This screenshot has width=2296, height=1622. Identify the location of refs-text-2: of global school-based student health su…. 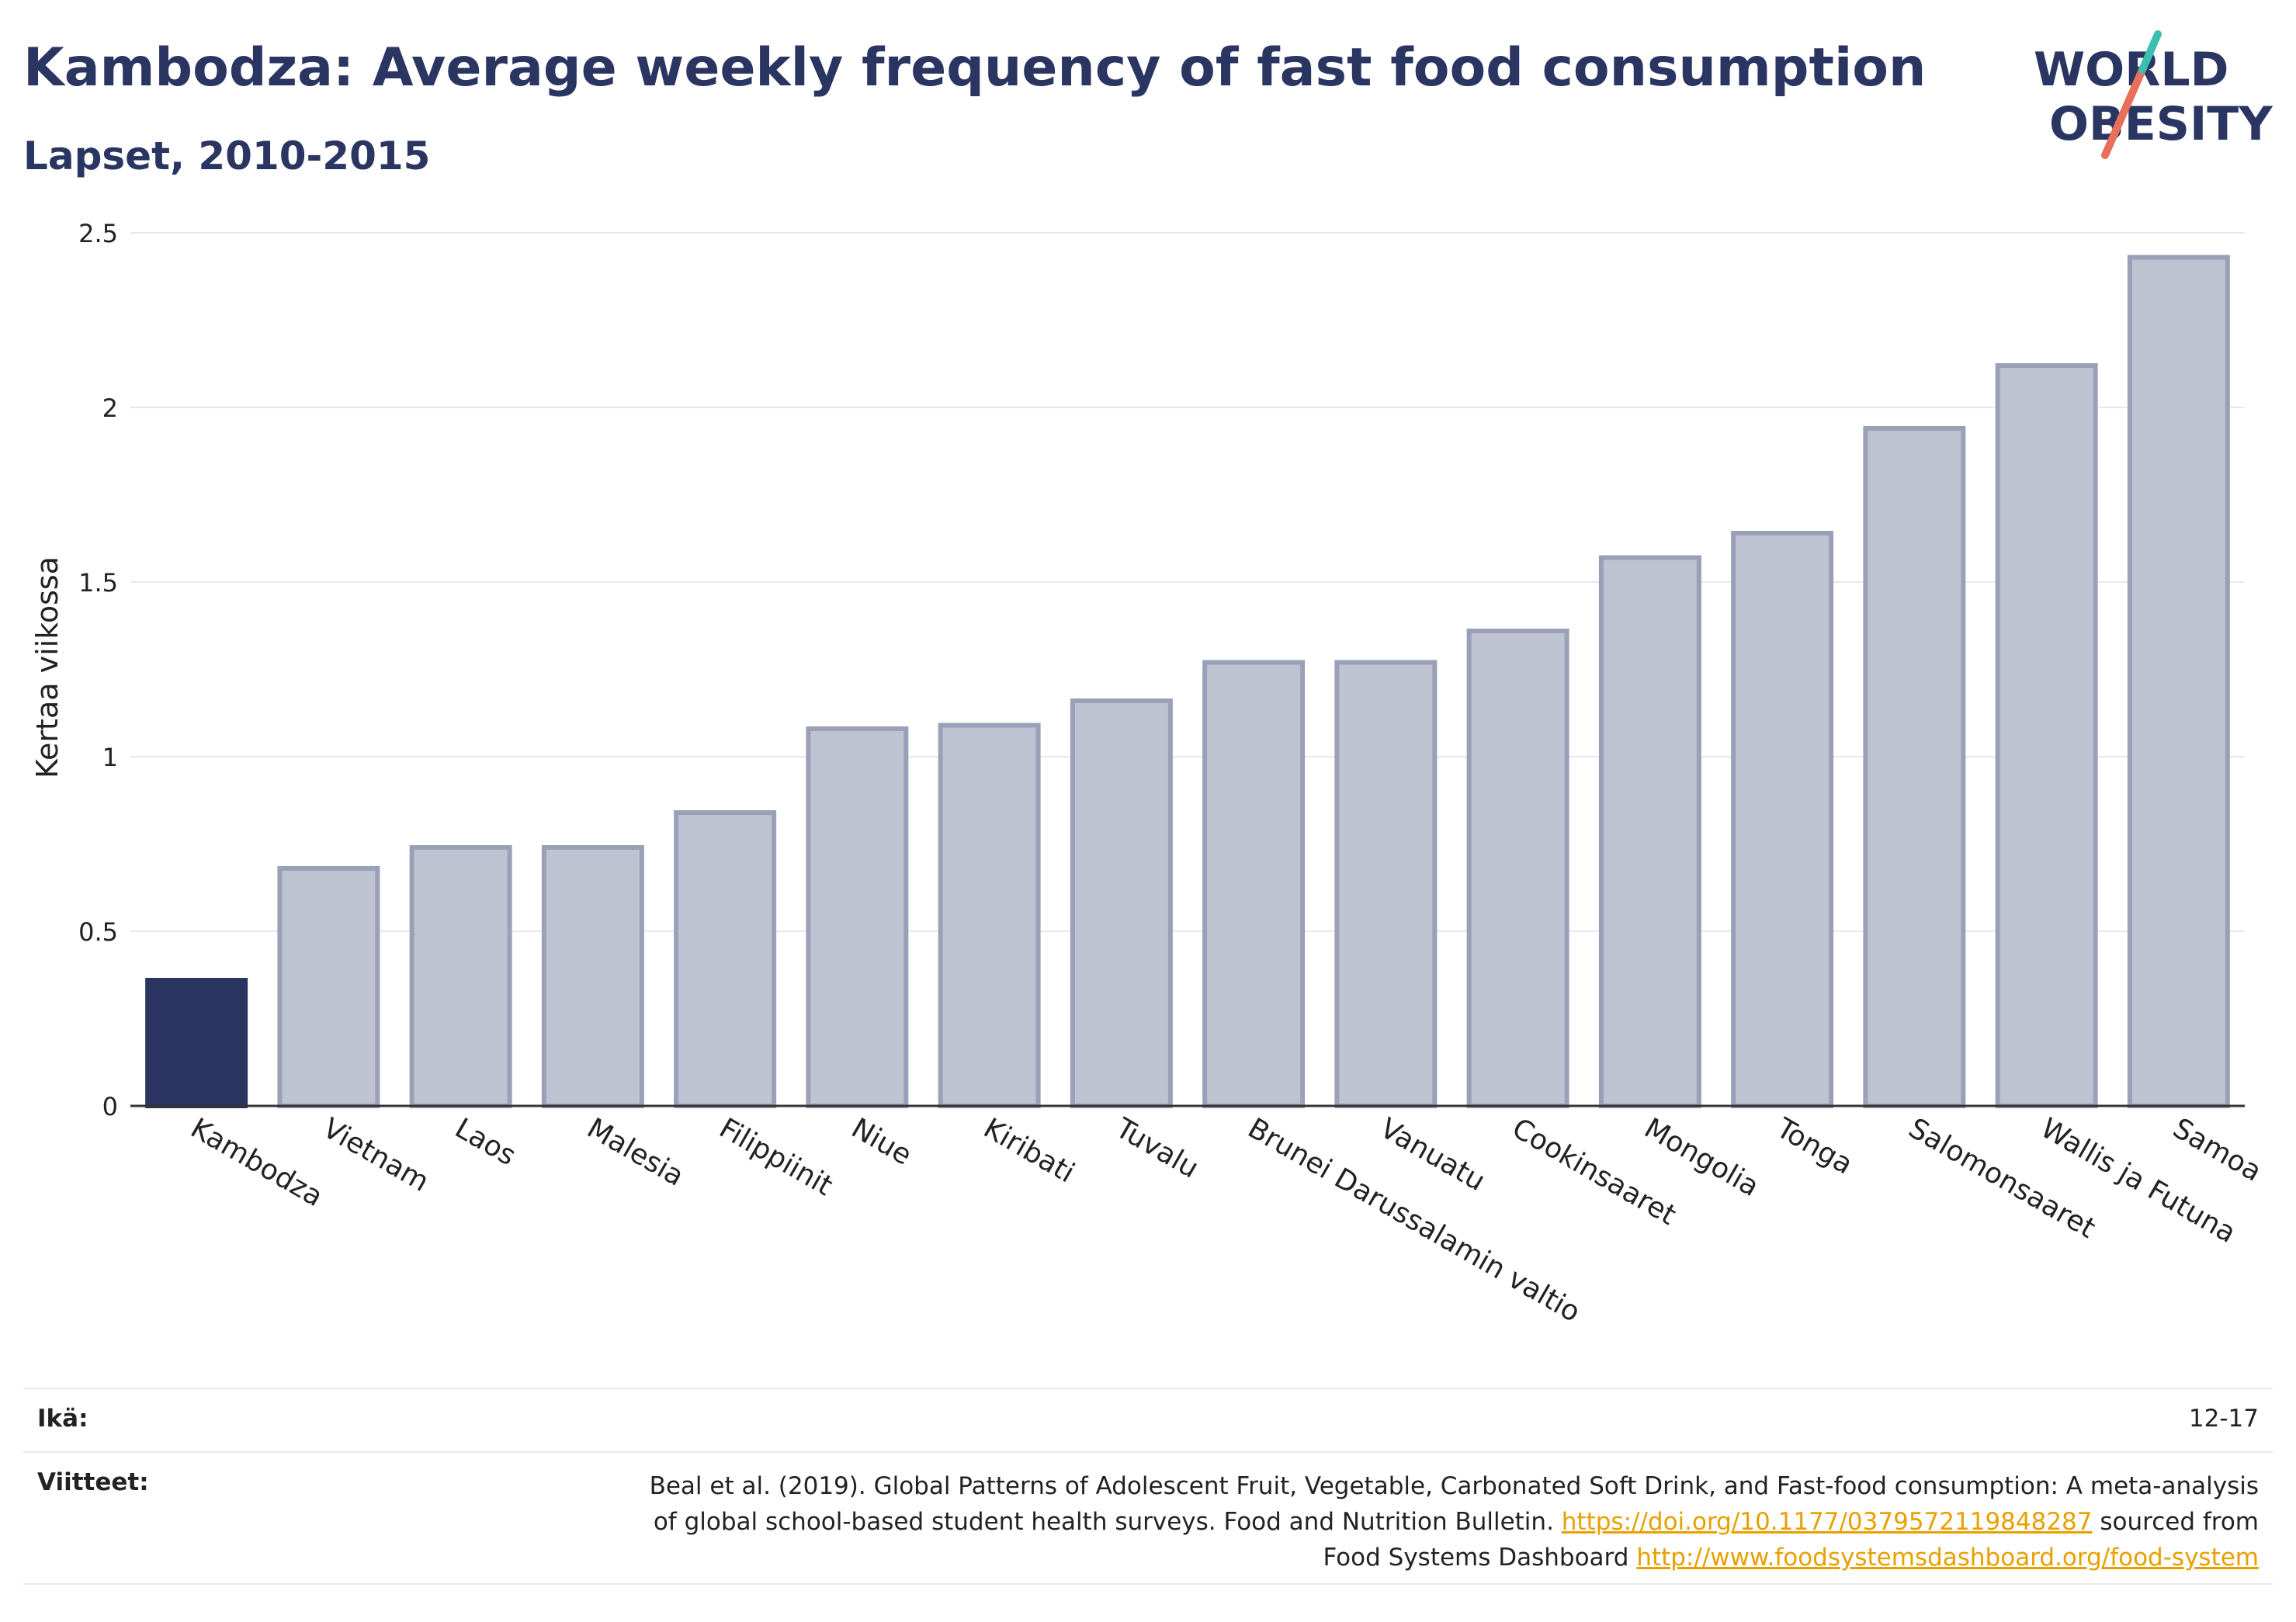
(1103, 1522).